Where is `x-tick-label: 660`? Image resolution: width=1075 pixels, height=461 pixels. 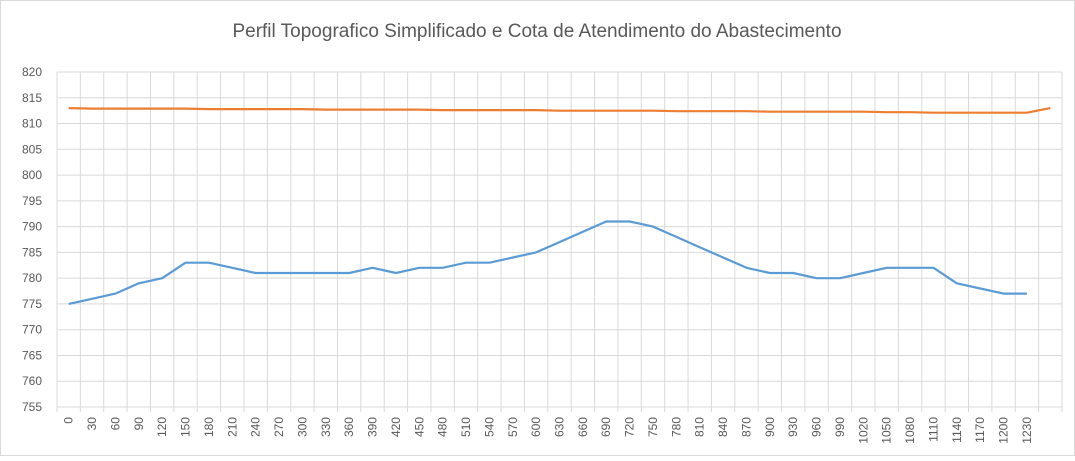
x-tick-label: 660 is located at coordinates (583, 427).